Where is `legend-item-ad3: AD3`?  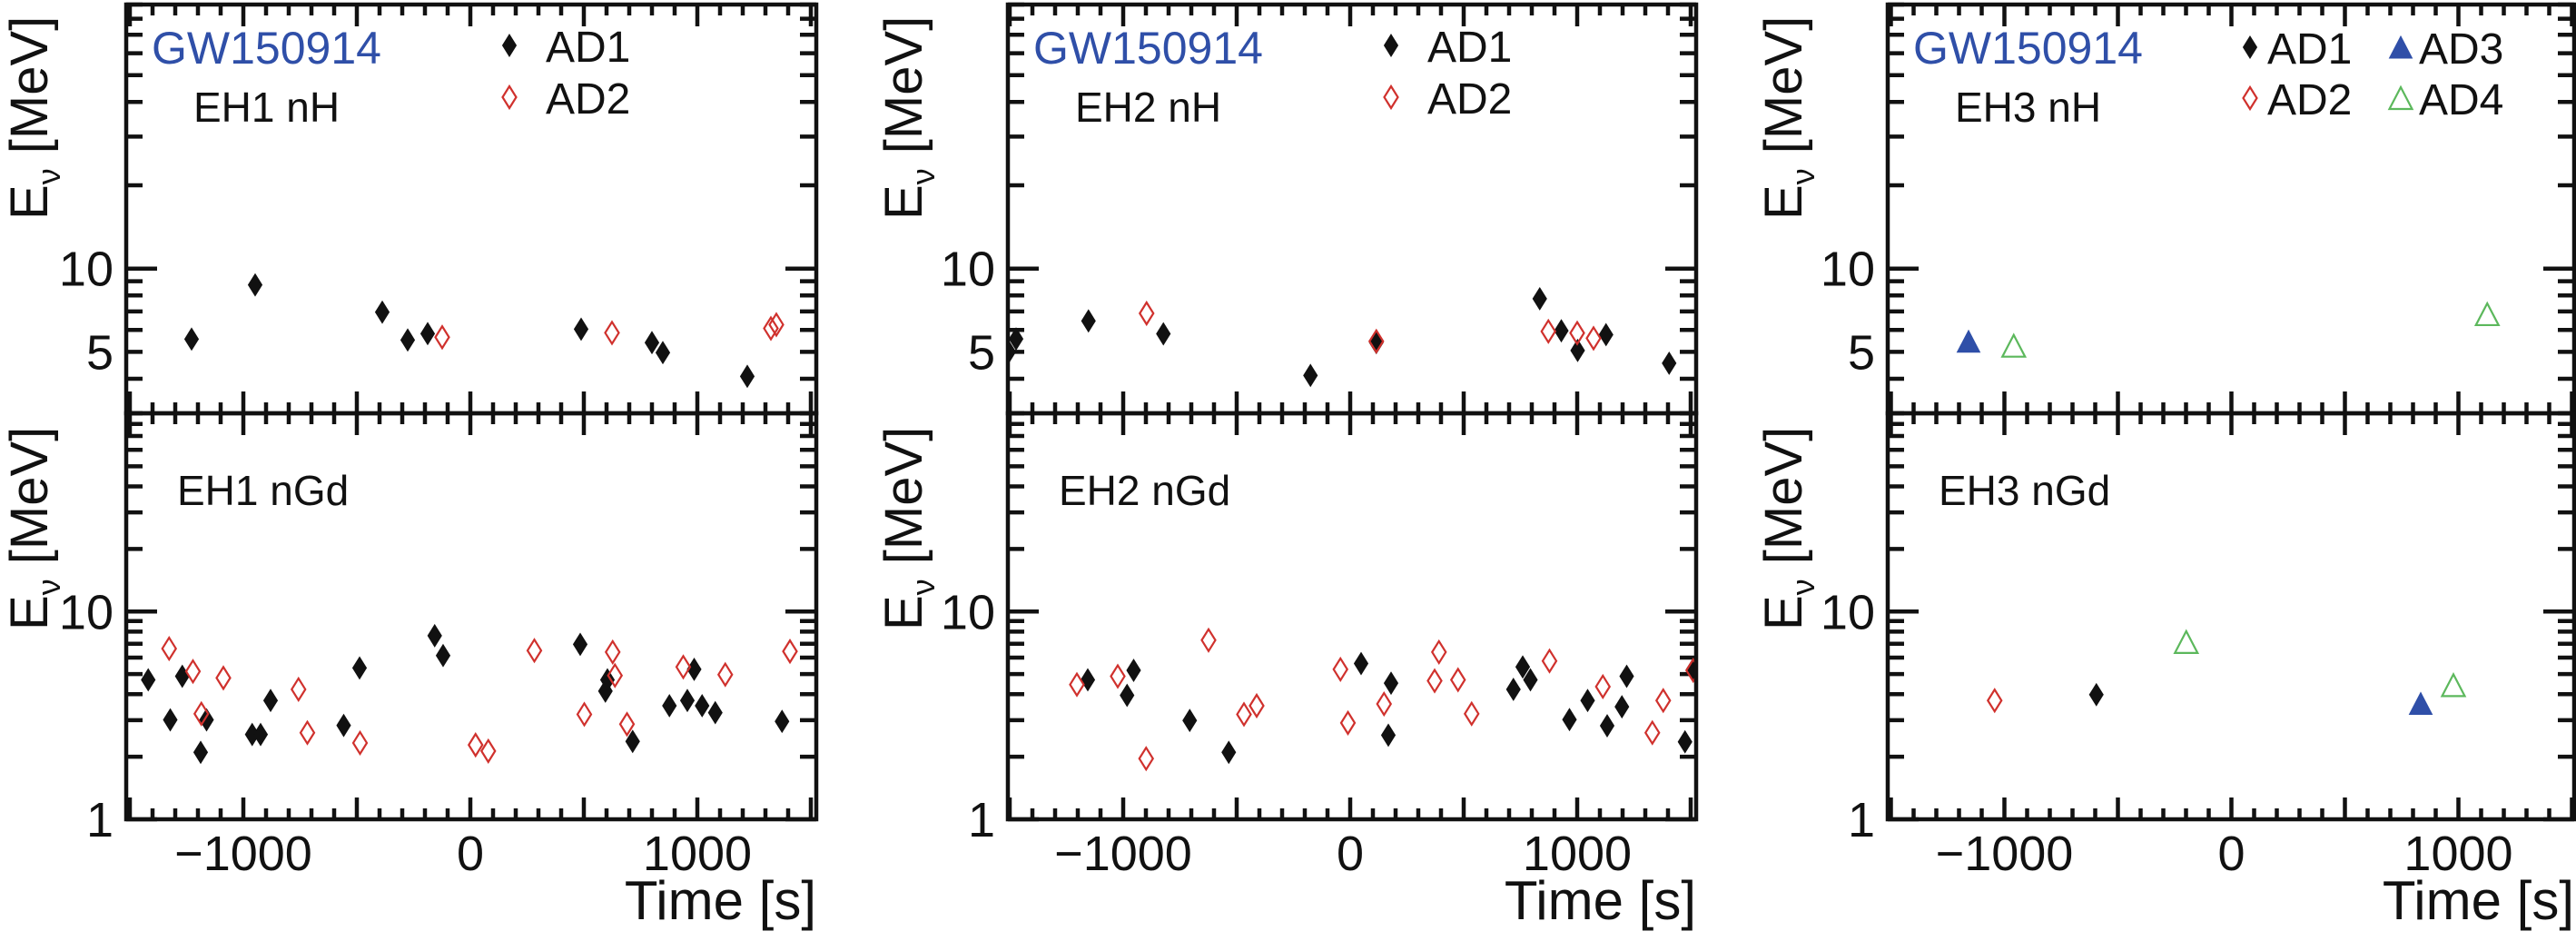 legend-item-ad3: AD3 is located at coordinates (2445, 49).